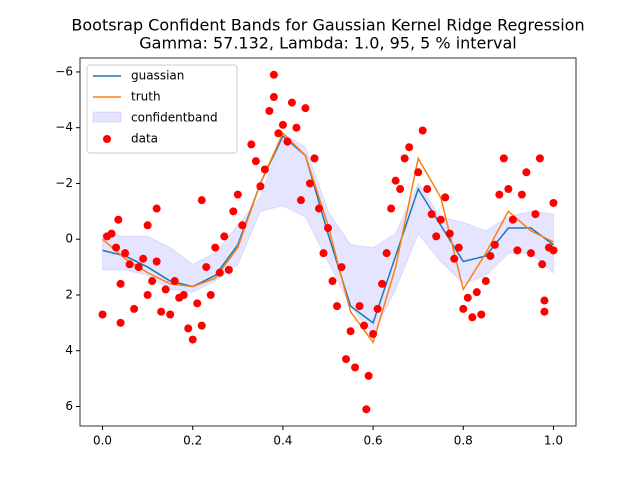  What do you see at coordinates (69, 350) in the screenshot?
I see `y-tick-label: 4` at bounding box center [69, 350].